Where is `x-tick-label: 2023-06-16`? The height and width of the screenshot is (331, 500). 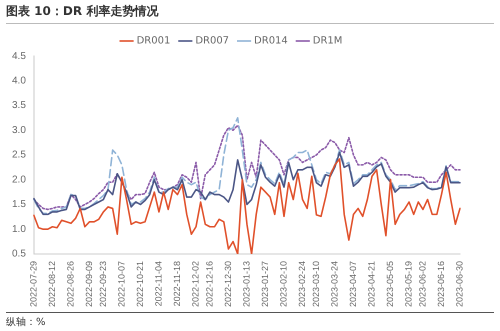 x-tick-label: 2023-06-16 is located at coordinates (441, 284).